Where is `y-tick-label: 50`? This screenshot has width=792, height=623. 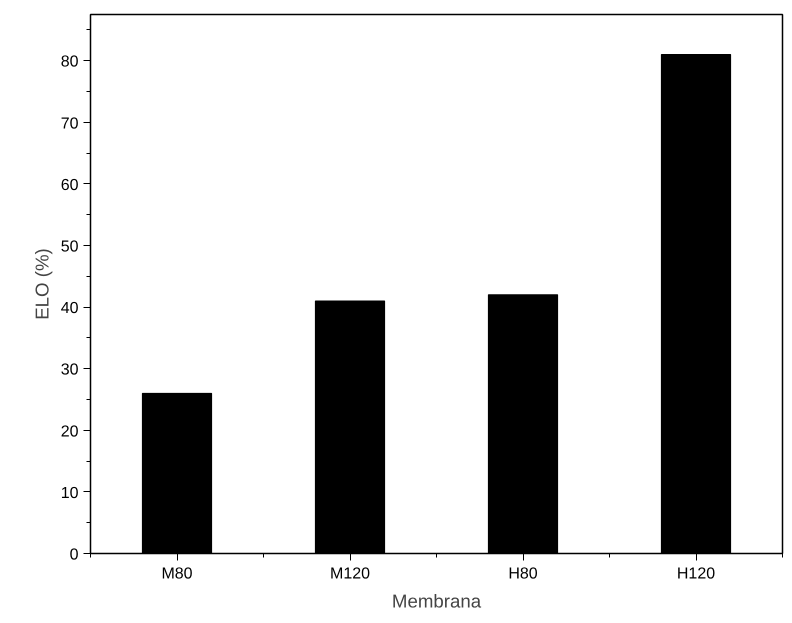
y-tick-label: 50 is located at coordinates (69, 247).